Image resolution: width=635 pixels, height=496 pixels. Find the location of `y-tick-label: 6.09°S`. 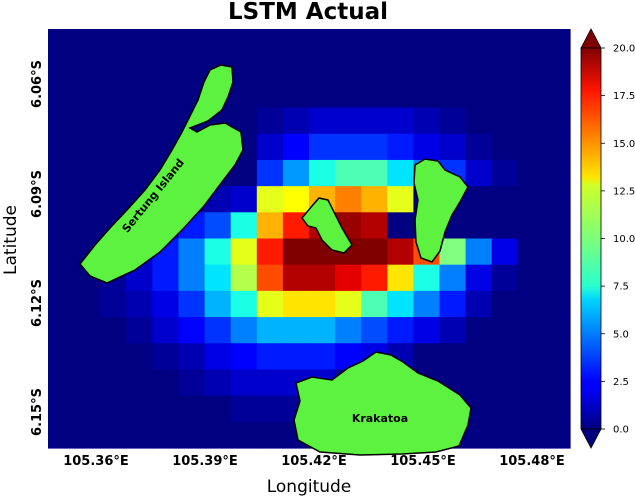

y-tick-label: 6.09°S is located at coordinates (37, 194).